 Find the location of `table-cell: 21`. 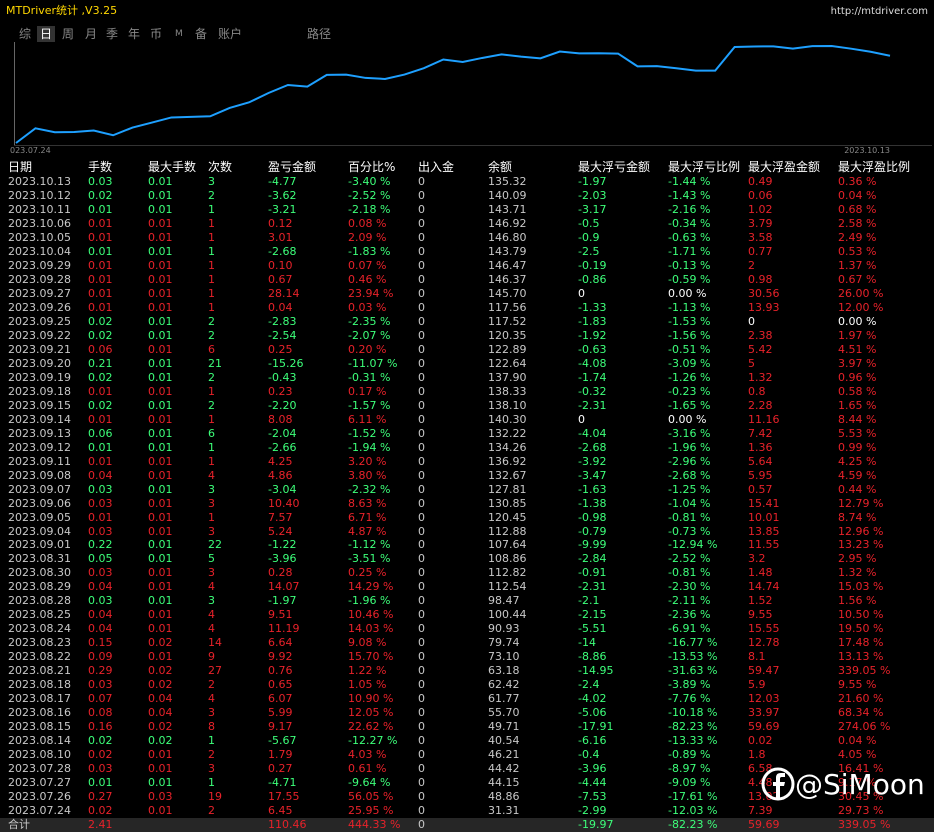

table-cell: 21 is located at coordinates (215, 363).